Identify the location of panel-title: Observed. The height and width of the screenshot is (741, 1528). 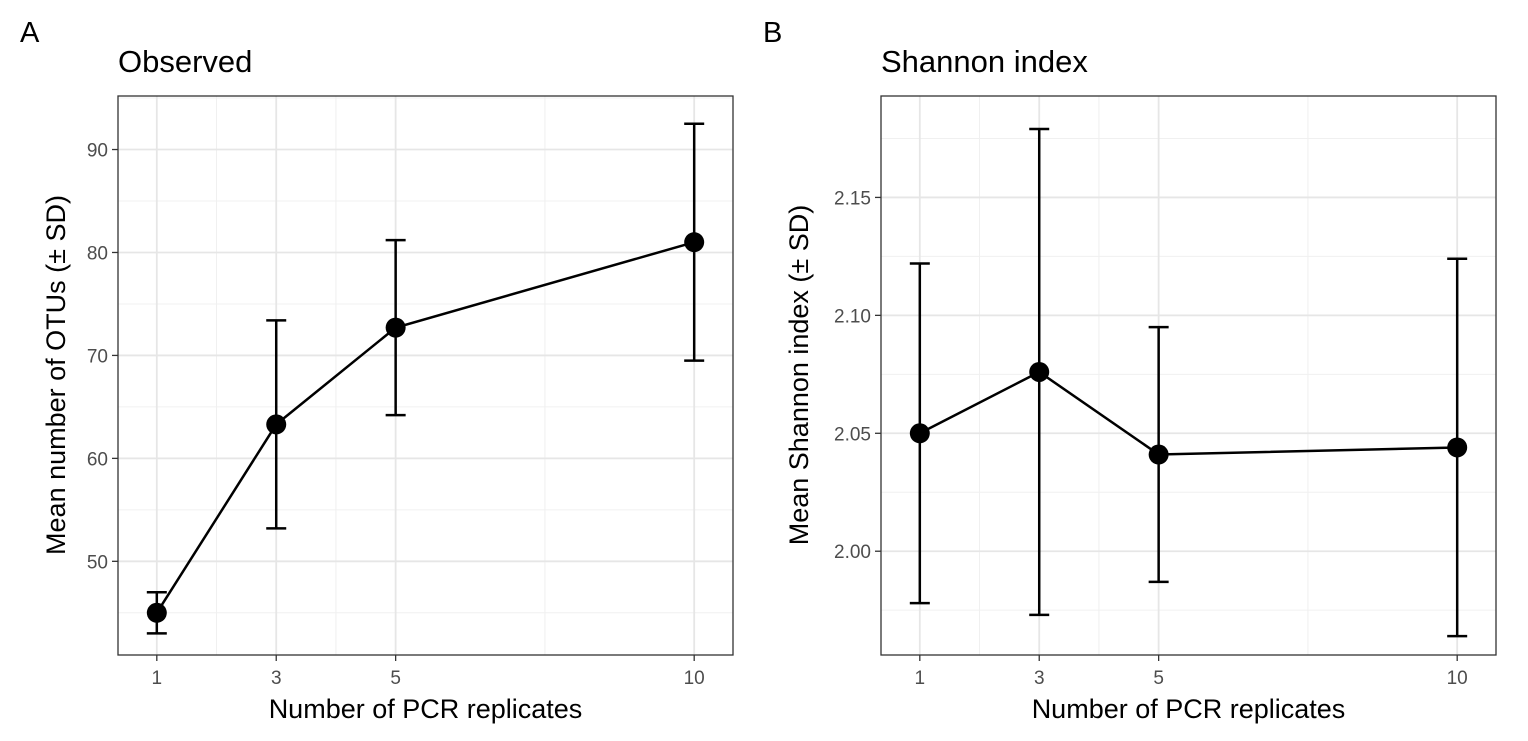
(185, 61).